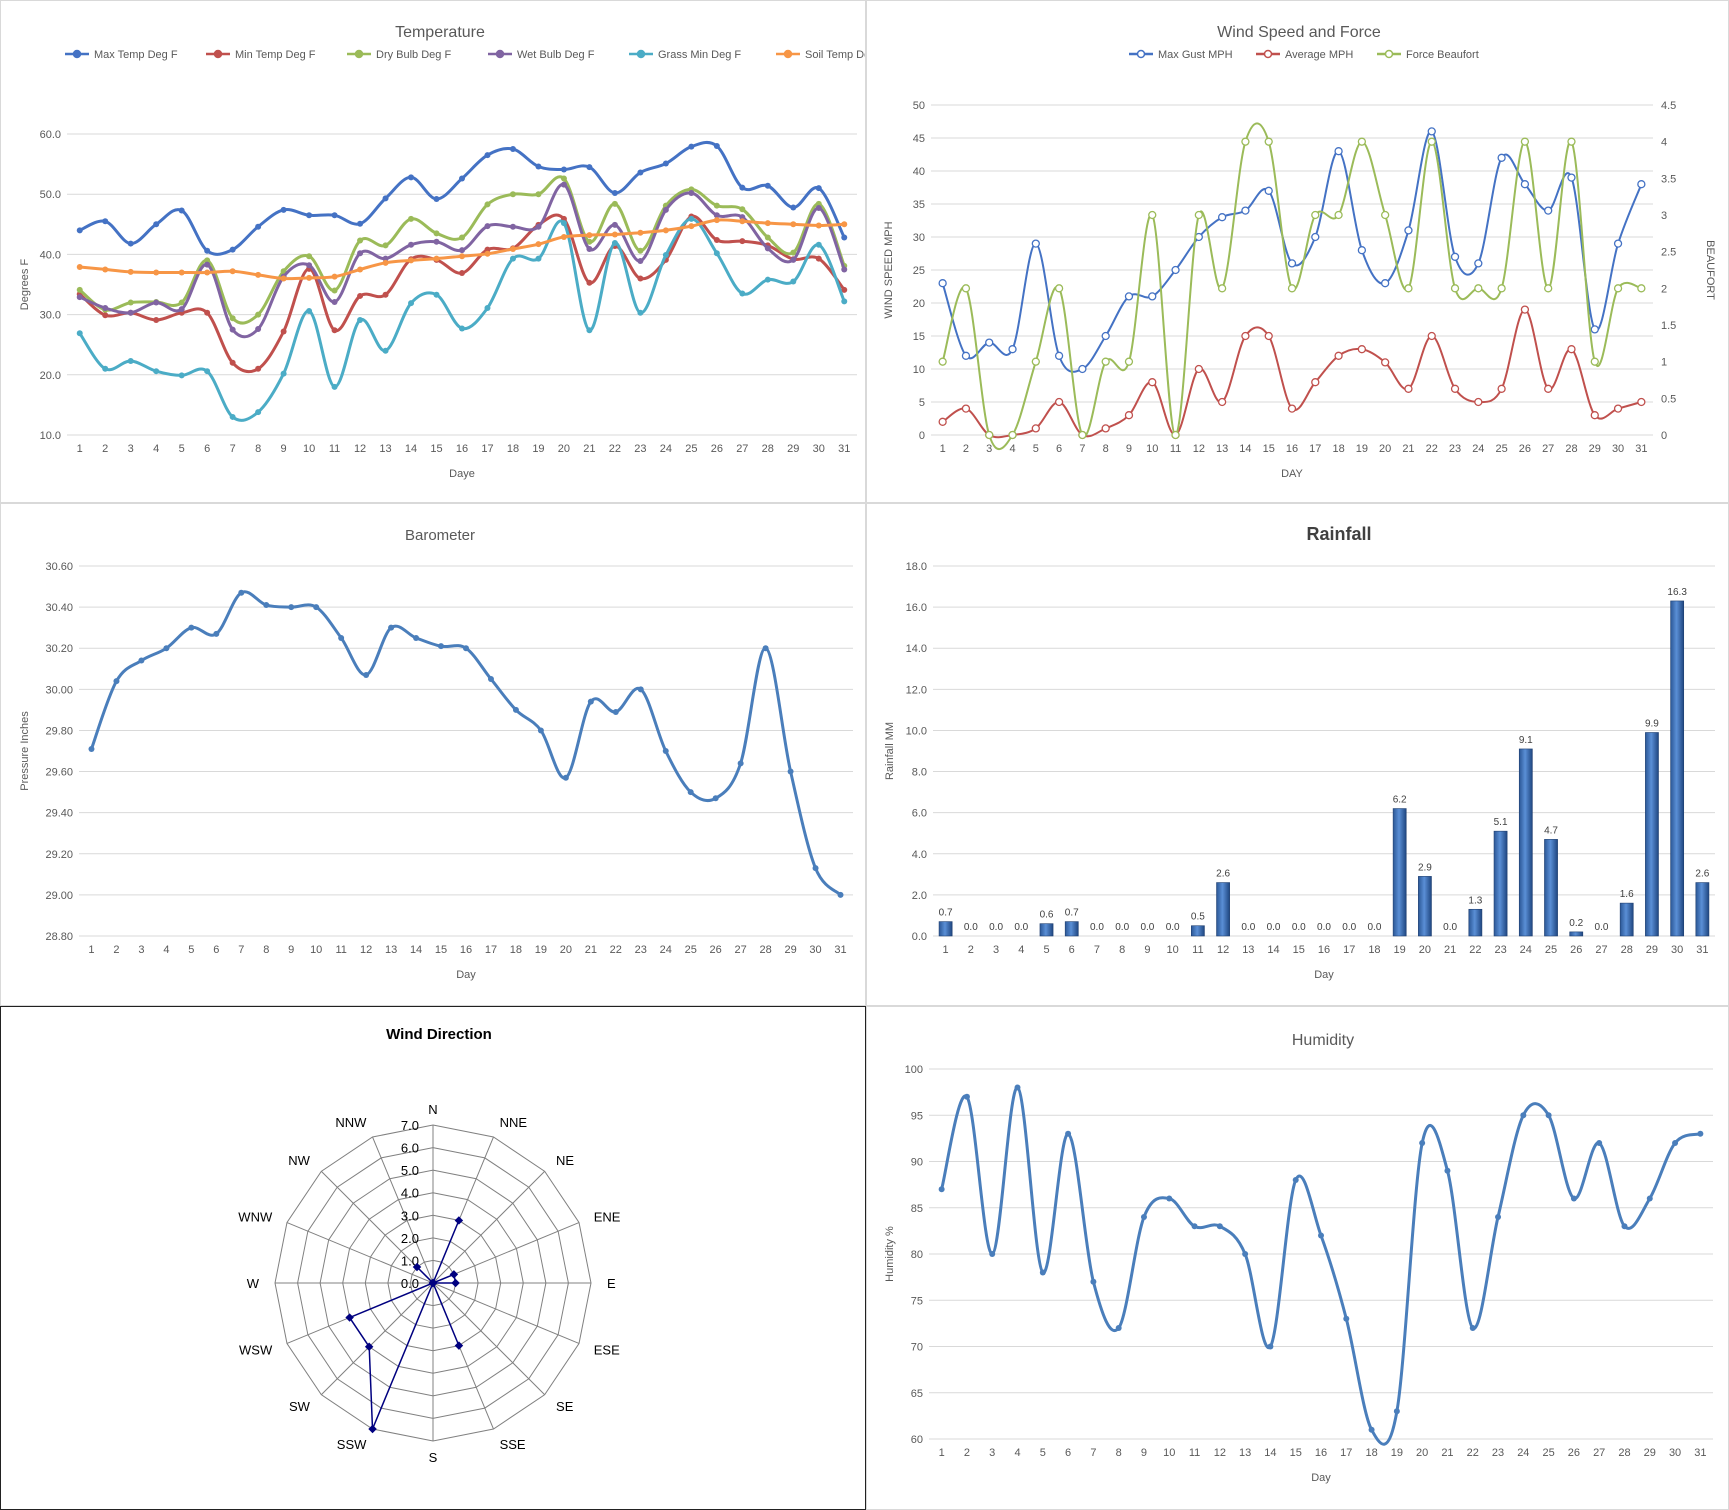 This screenshot has width=1729, height=1510. I want to click on bar-value-label: 0.2, so click(1576, 923).